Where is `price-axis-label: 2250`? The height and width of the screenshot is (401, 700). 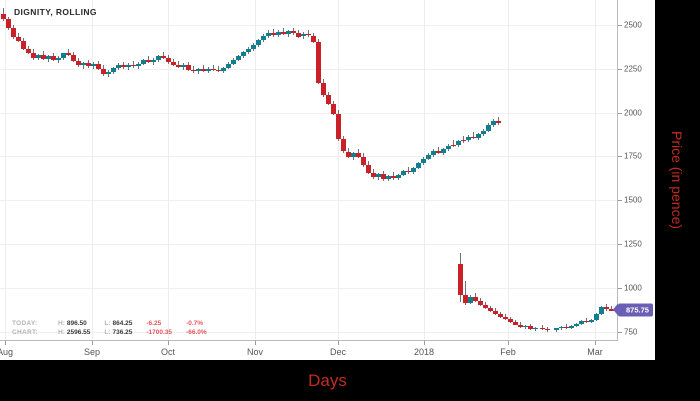 price-axis-label: 2250 is located at coordinates (633, 69).